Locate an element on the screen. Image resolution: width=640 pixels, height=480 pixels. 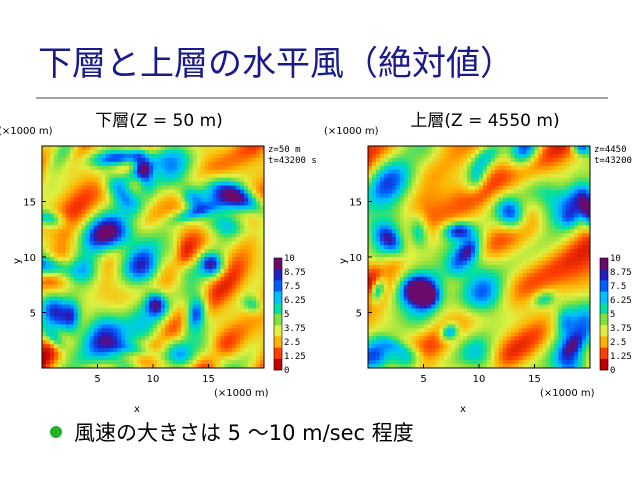
run-annotation: t=43200 s is located at coordinates (292, 161).